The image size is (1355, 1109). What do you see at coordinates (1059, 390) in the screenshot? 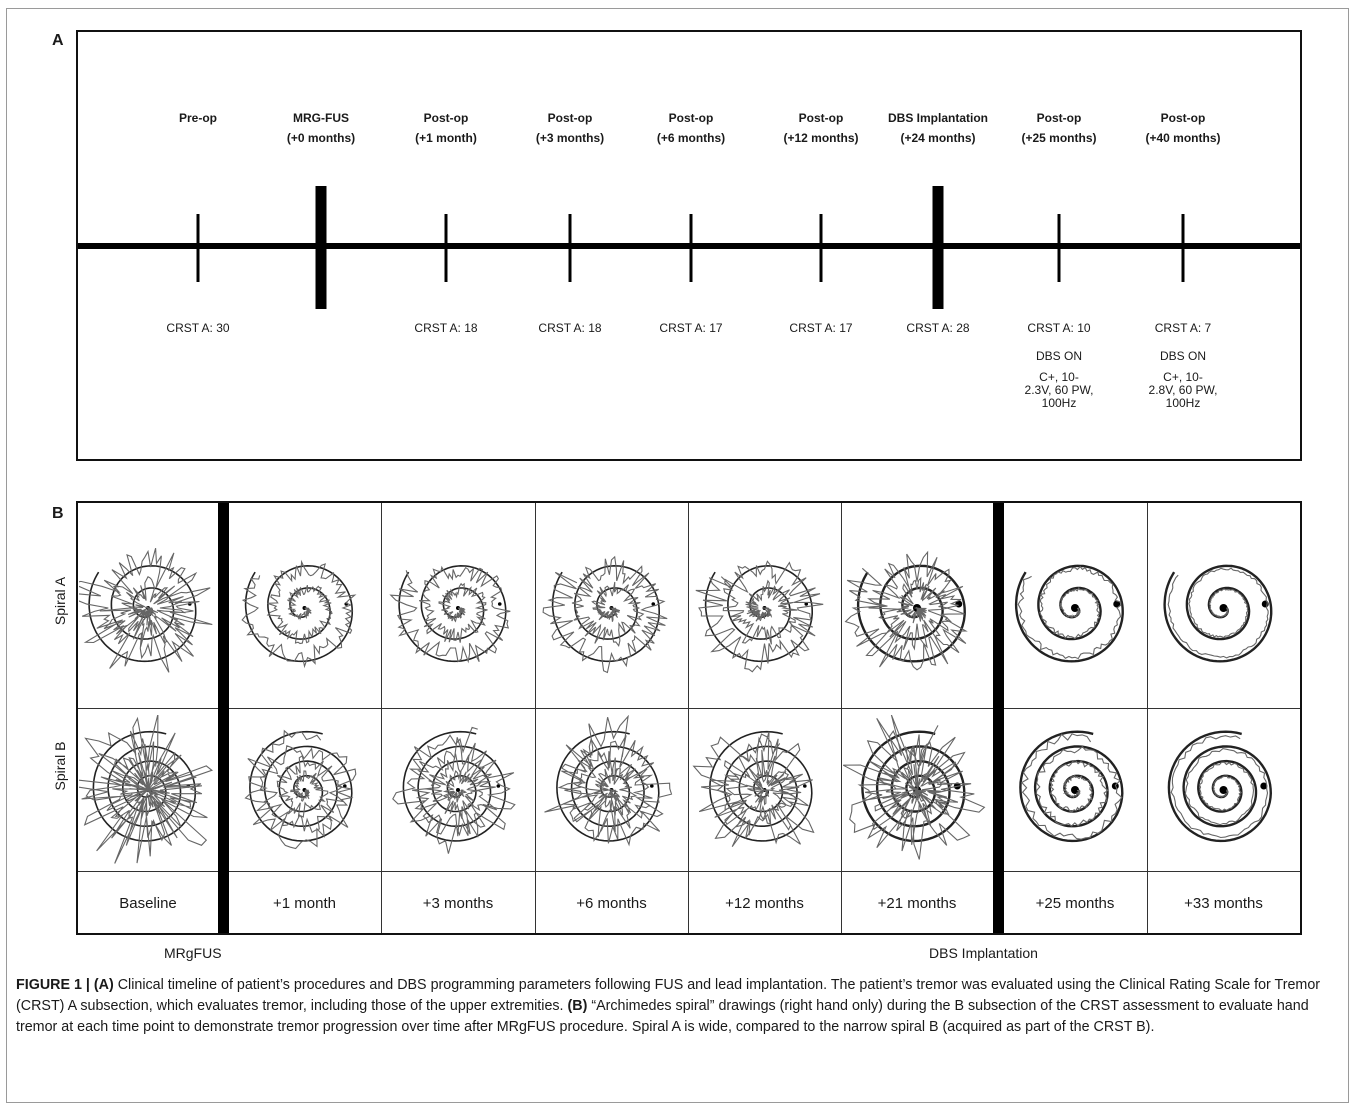
I see `dbs-param-line: 2.3V, 60 PW,` at bounding box center [1059, 390].